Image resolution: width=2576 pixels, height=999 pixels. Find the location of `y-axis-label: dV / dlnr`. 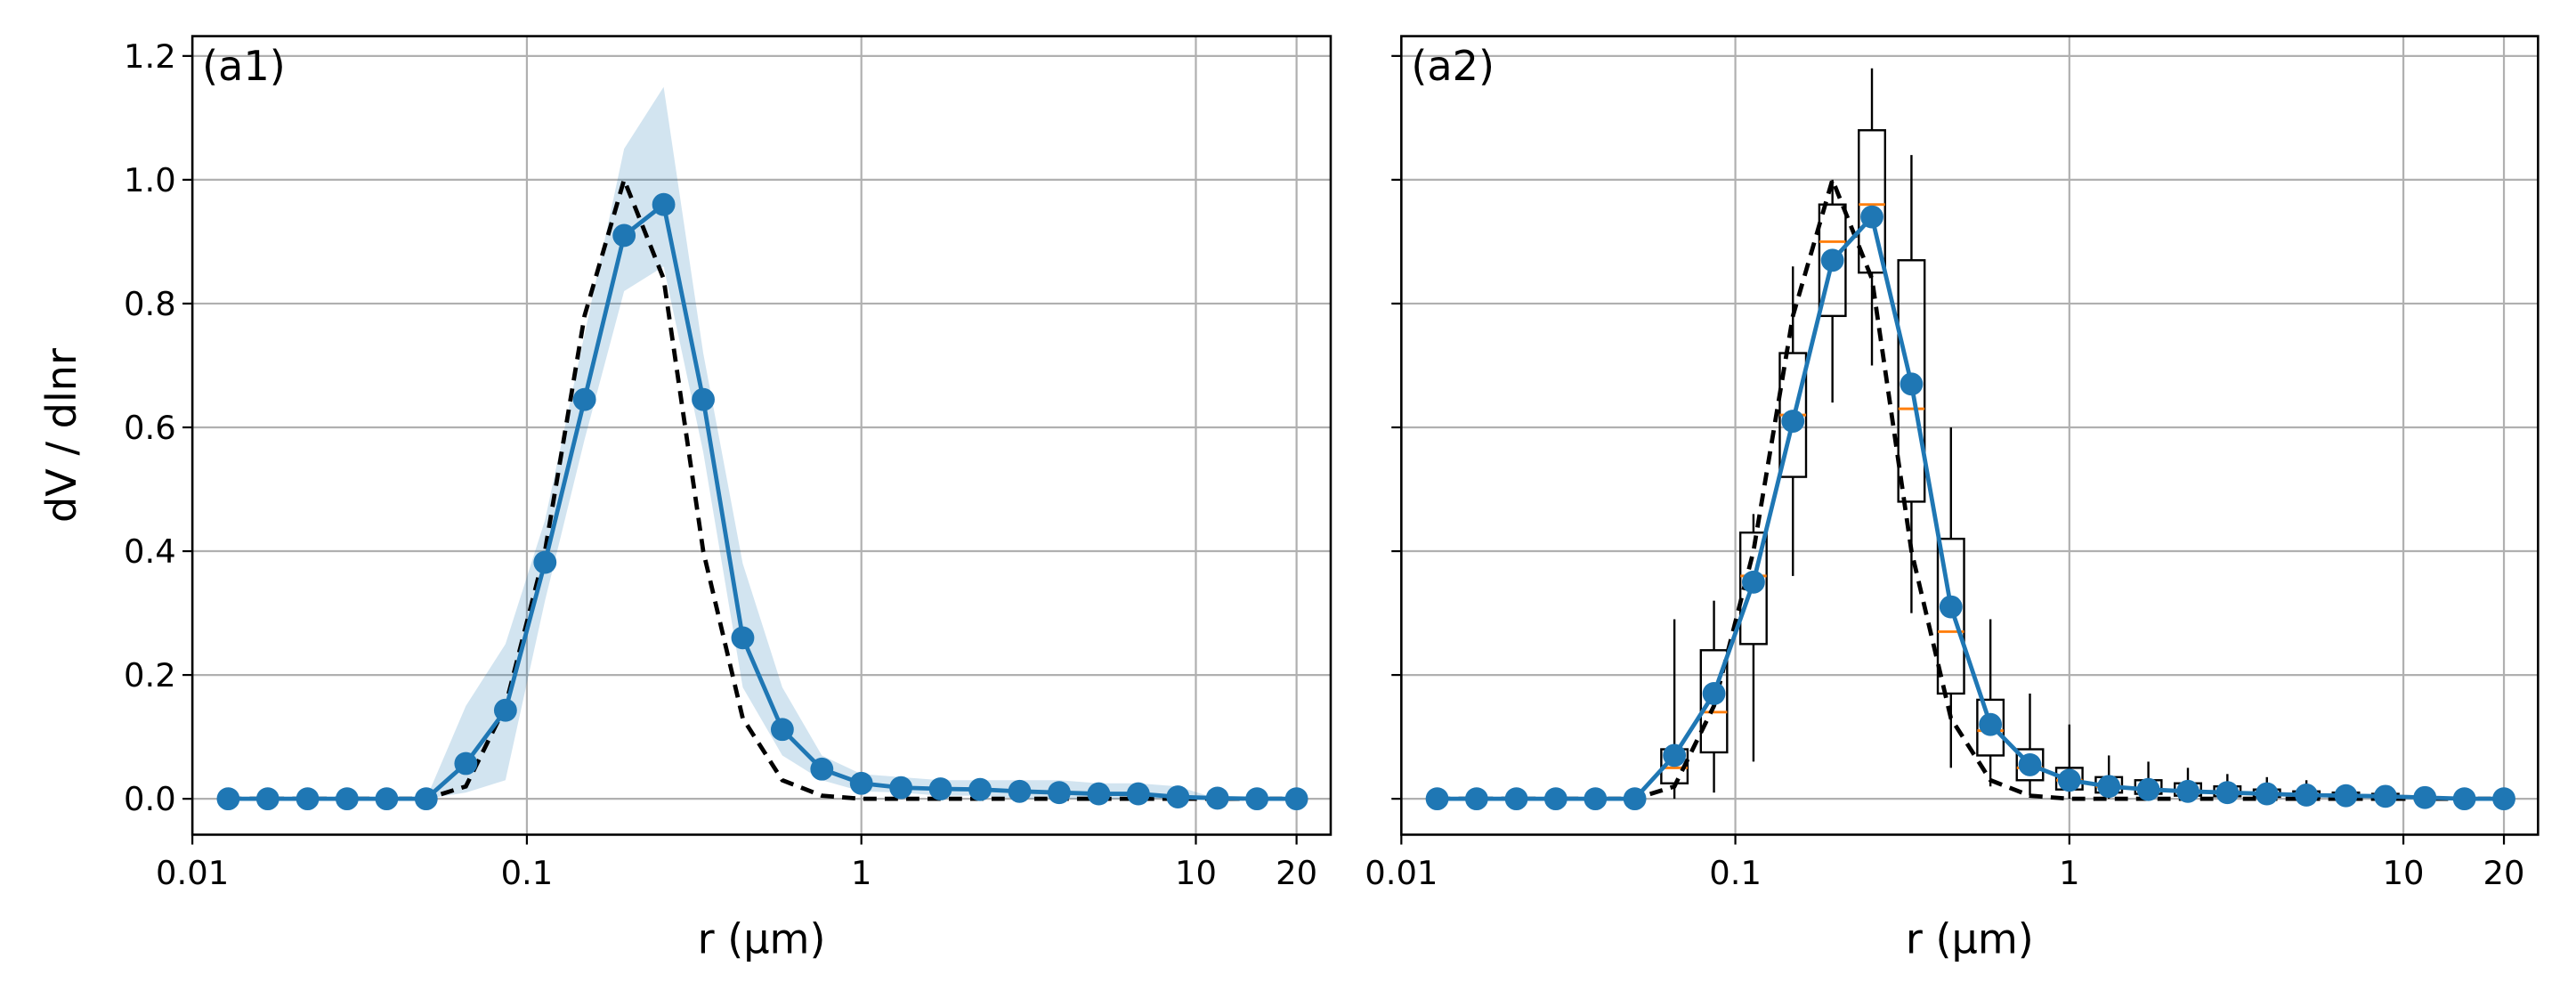

y-axis-label: dV / dlnr is located at coordinates (61, 435).